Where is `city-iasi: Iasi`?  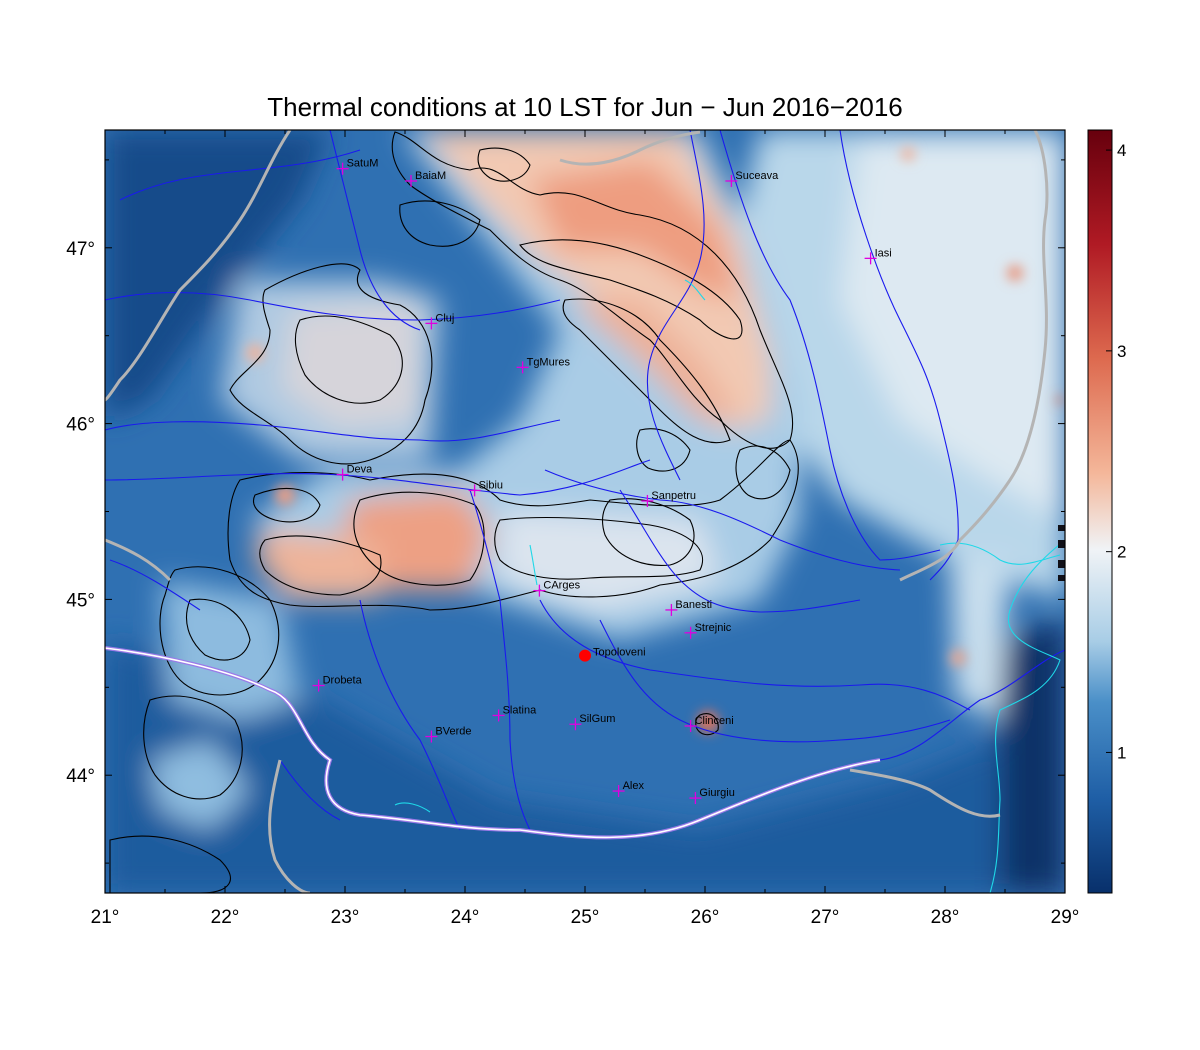 city-iasi: Iasi is located at coordinates (878, 256).